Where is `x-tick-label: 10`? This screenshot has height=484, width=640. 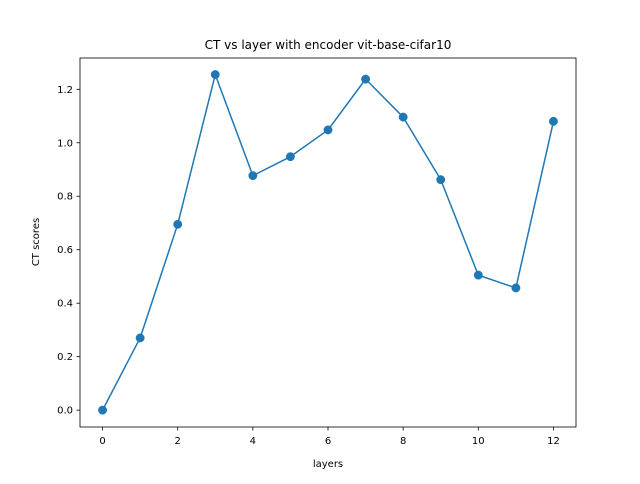 x-tick-label: 10 is located at coordinates (478, 441).